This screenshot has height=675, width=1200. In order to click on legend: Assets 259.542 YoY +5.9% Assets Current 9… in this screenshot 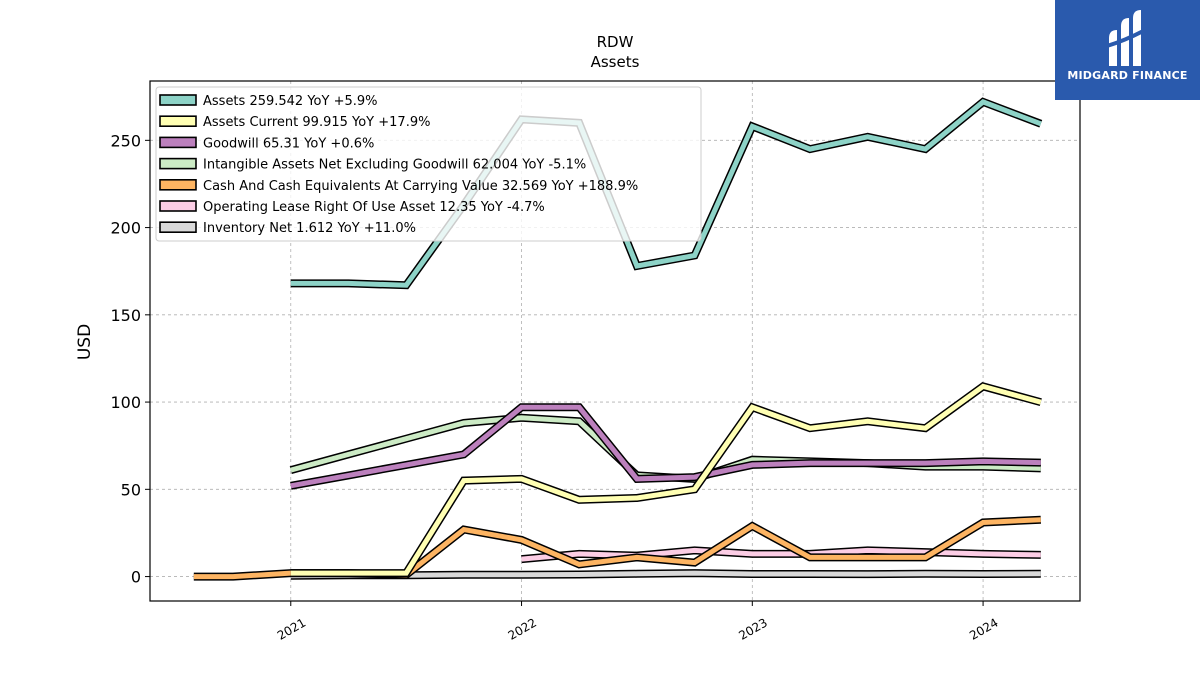, I will do `click(428, 164)`.